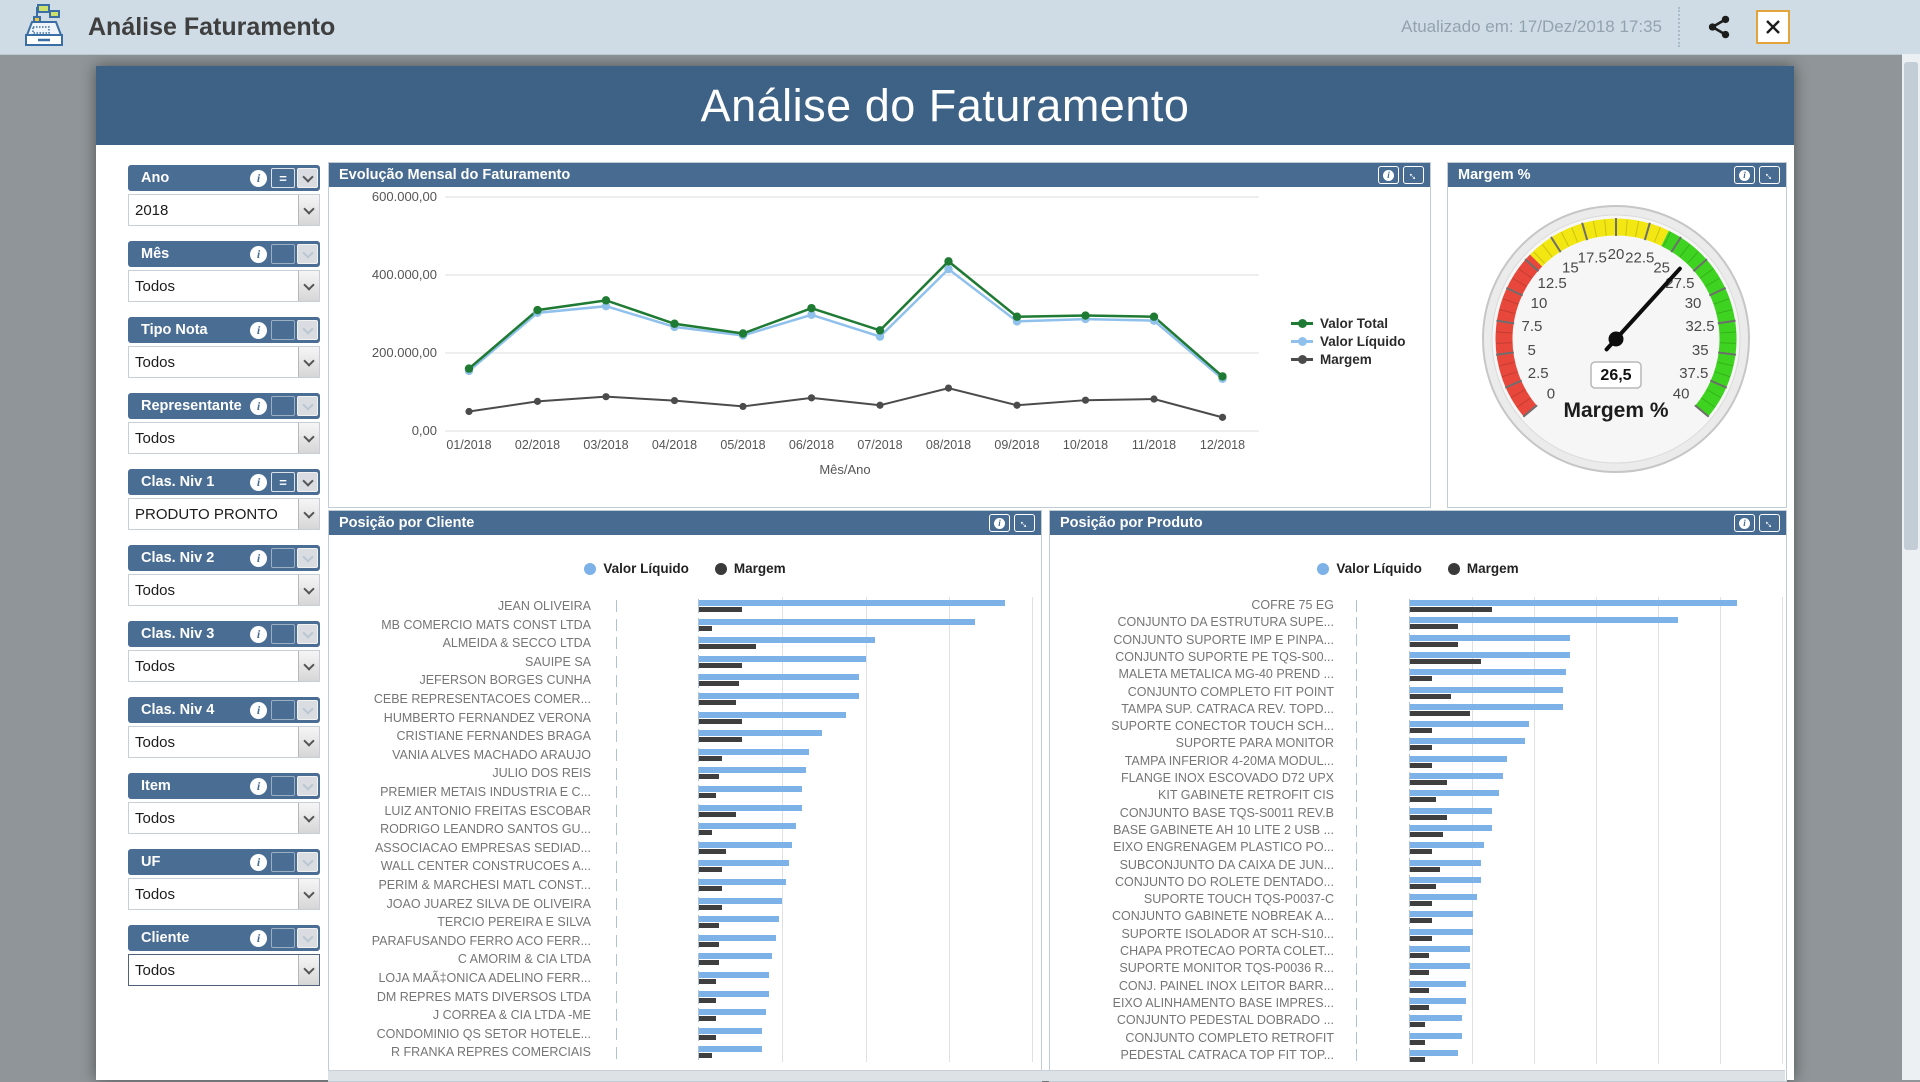 The width and height of the screenshot is (1920, 1082). What do you see at coordinates (1911, 306) in the screenshot?
I see `scrollbar-thumb` at bounding box center [1911, 306].